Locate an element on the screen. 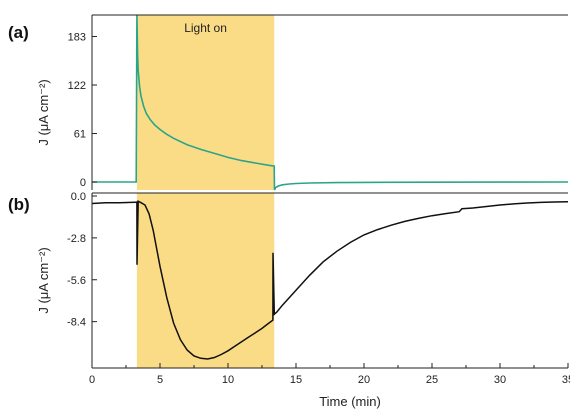 This screenshot has width=570, height=410. panel-a-ytick-label: 183 is located at coordinates (77, 37).